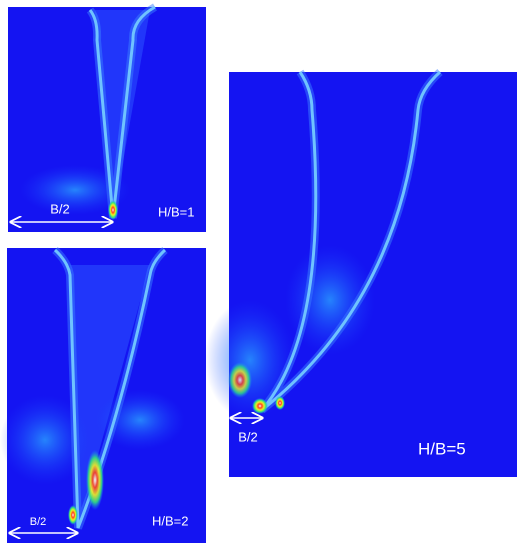  Describe the element at coordinates (176, 211) in the screenshot. I see `ratio-label: H/B=1` at that location.